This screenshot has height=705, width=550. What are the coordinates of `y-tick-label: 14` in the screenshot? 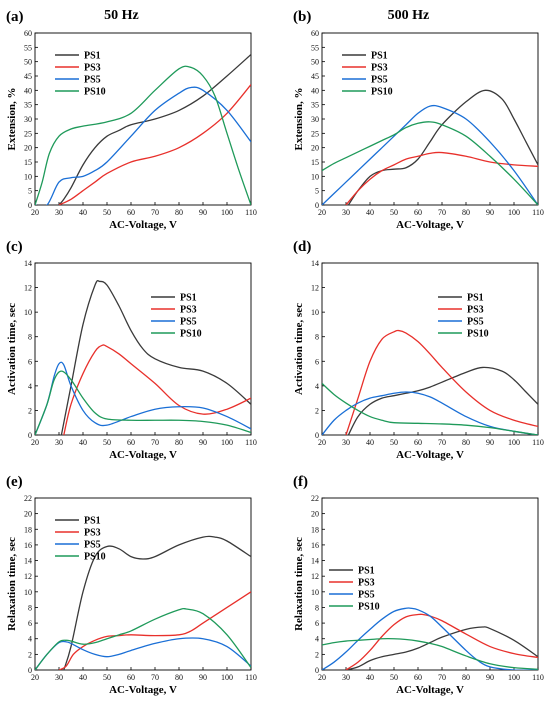 It's located at (28, 263).